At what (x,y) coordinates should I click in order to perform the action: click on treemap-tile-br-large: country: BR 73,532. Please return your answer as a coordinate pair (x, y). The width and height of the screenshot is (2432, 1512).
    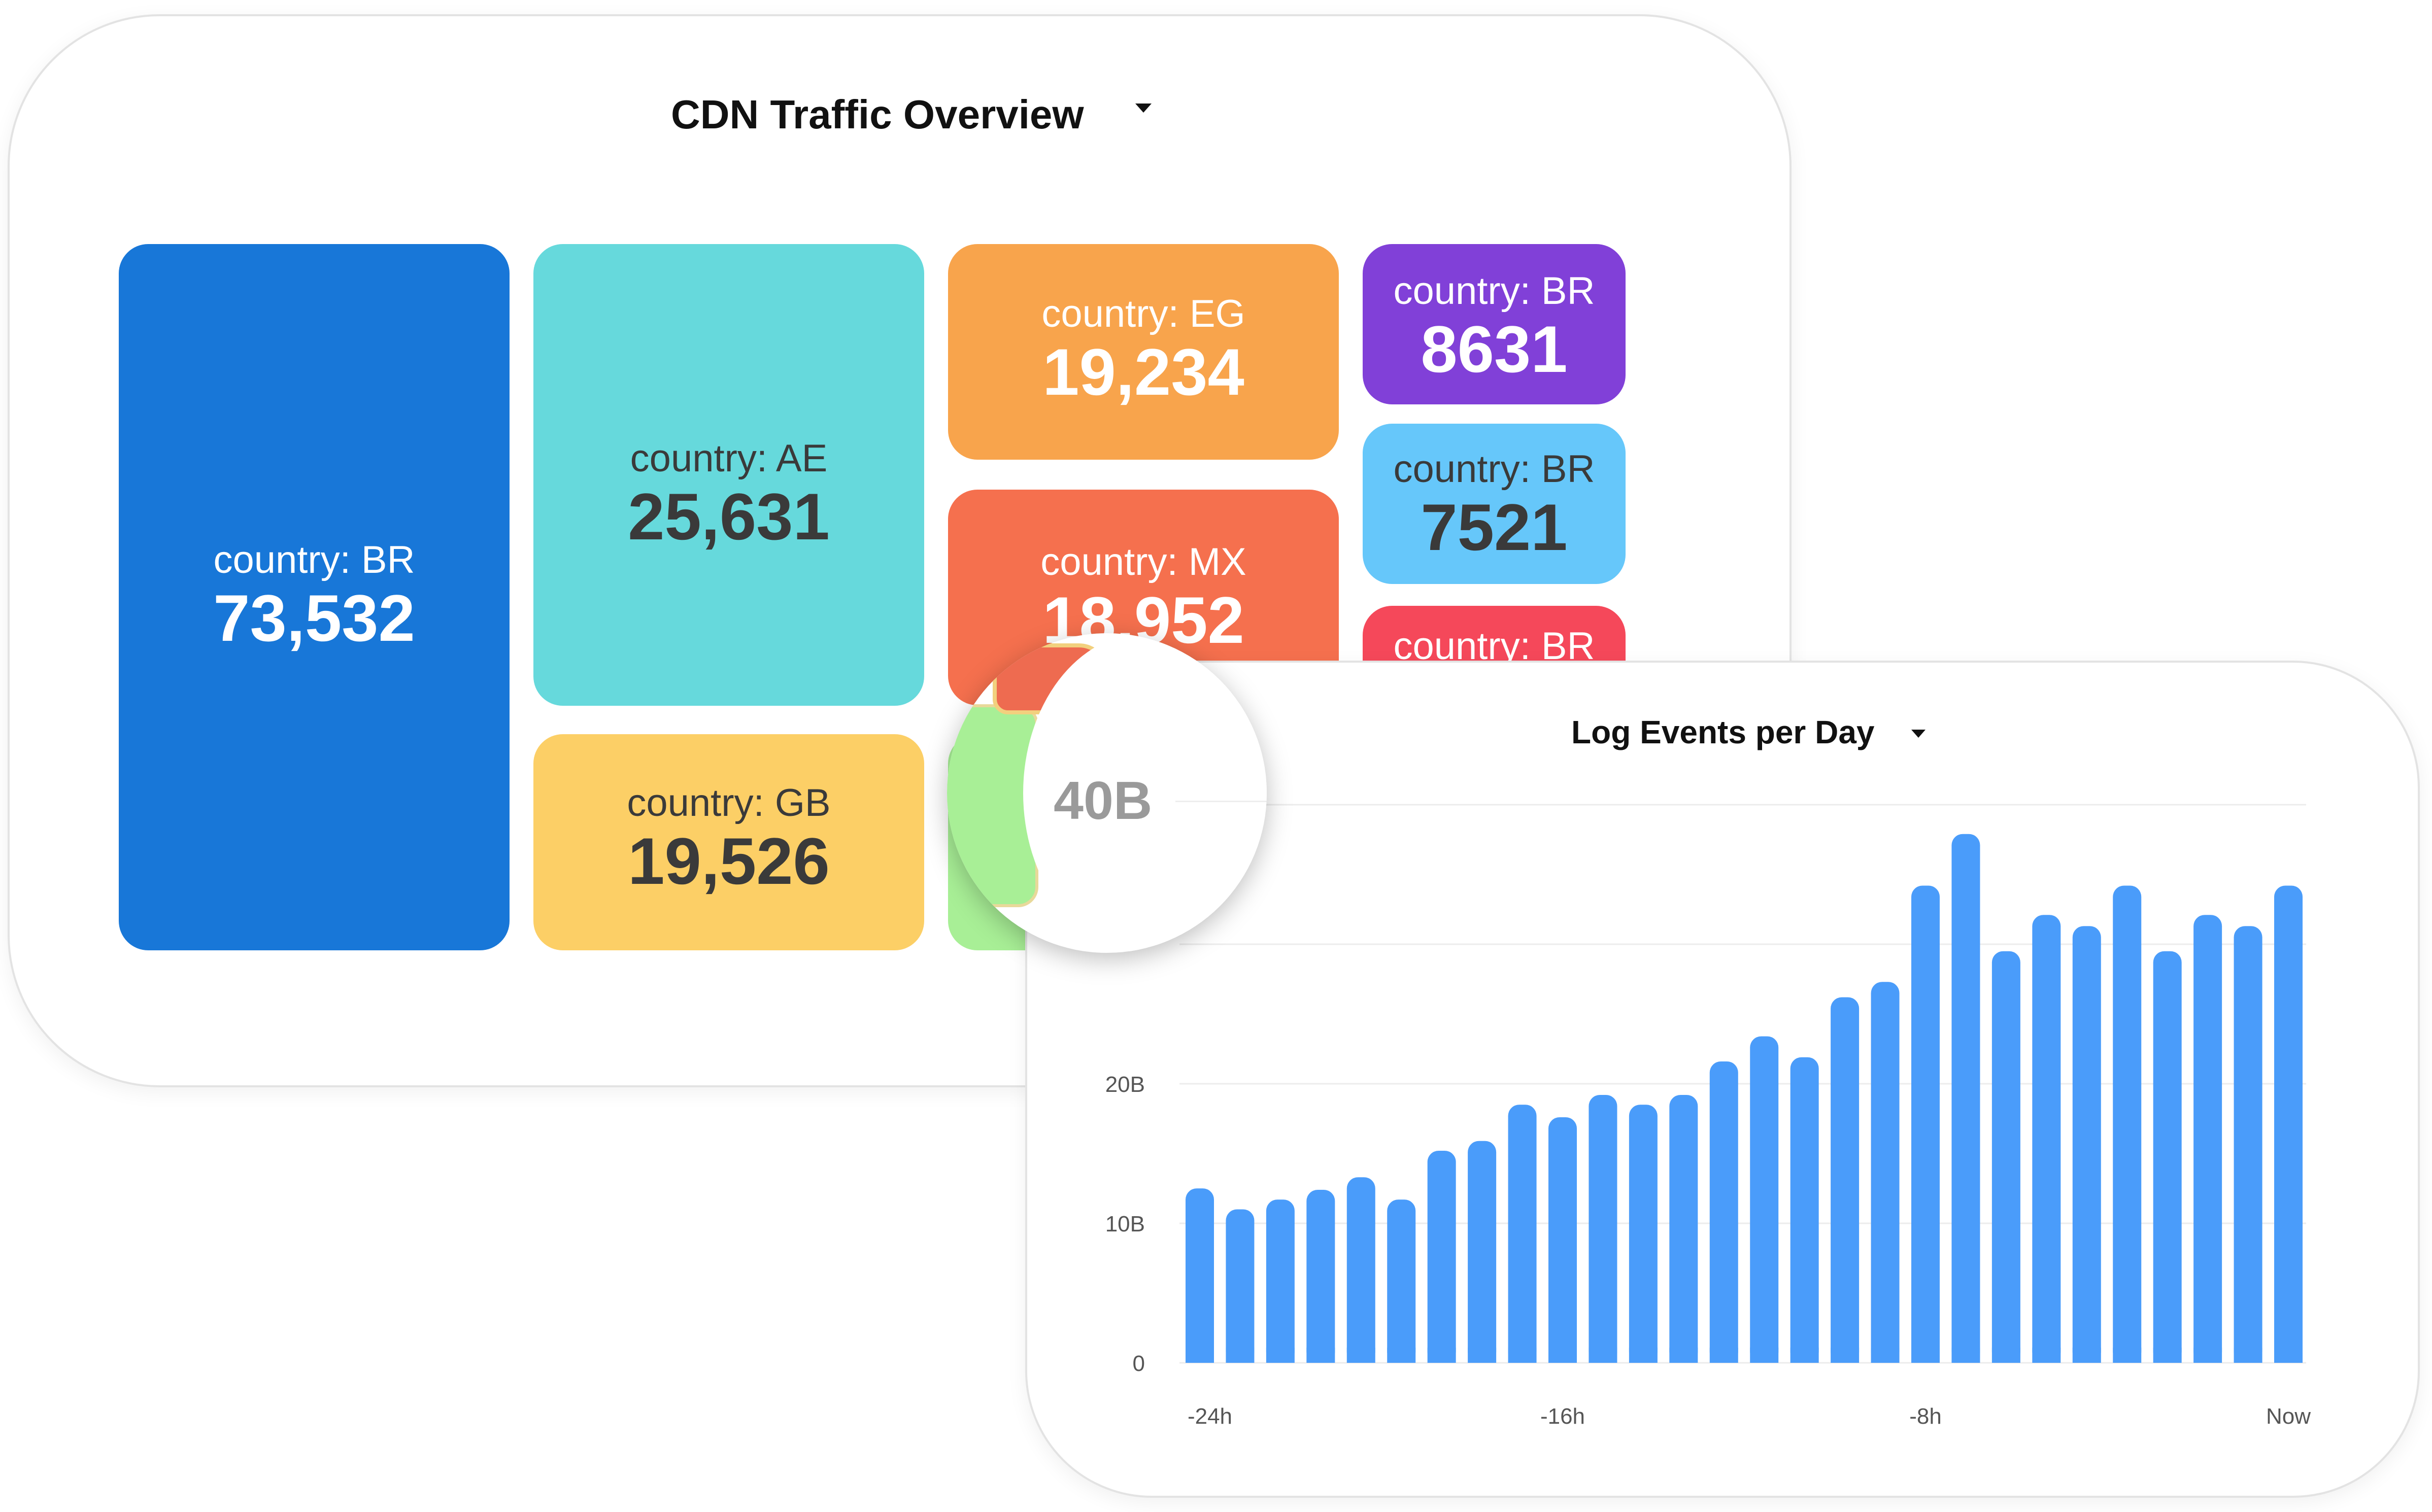
    Looking at the image, I should click on (314, 597).